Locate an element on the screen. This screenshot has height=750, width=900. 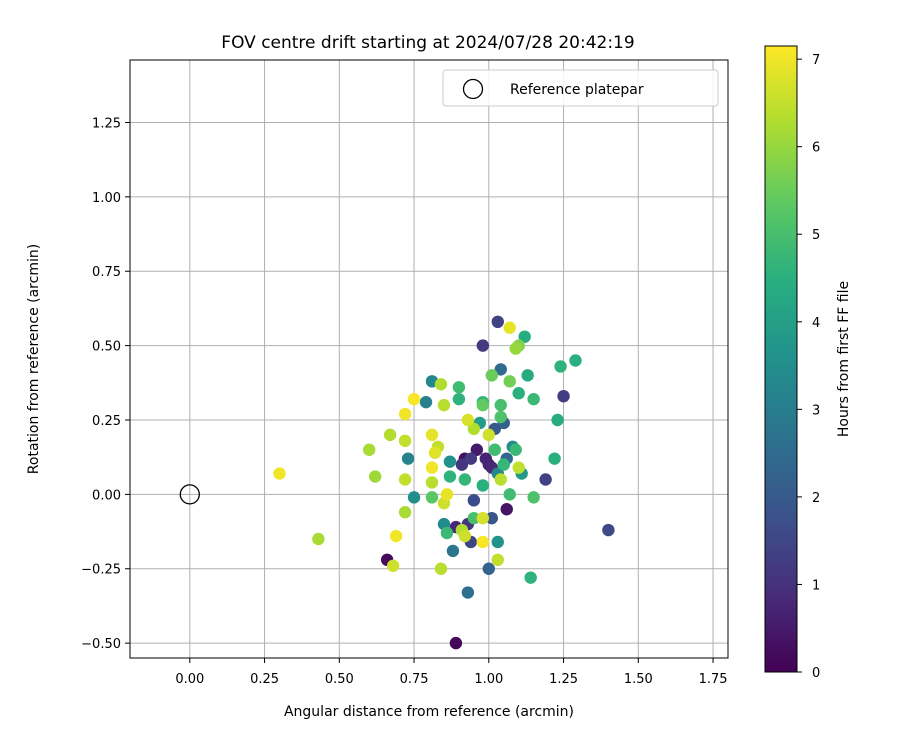
x-tick-label: 1.75 is located at coordinates (713, 679).